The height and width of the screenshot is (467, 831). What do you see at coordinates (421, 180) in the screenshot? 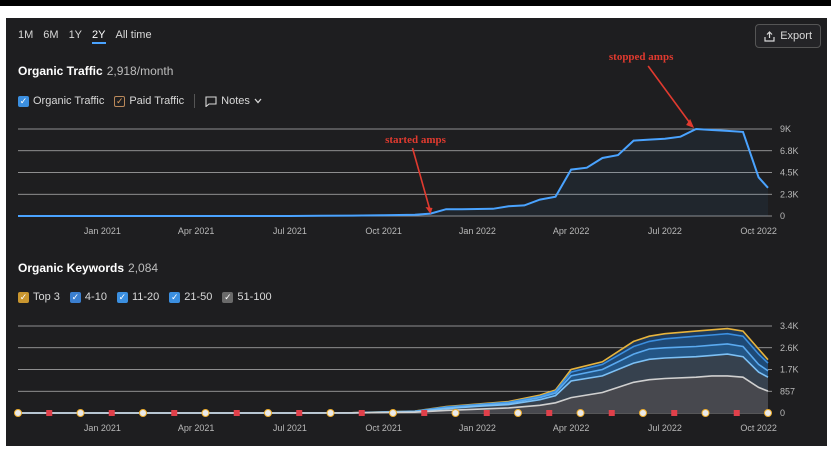
I see `annotation-arrow-started` at bounding box center [421, 180].